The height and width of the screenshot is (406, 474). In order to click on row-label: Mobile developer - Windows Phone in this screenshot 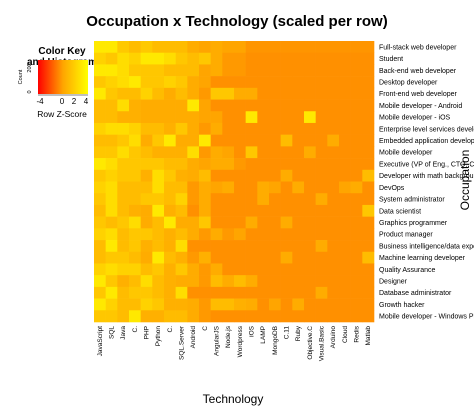, I will do `click(426, 317)`.